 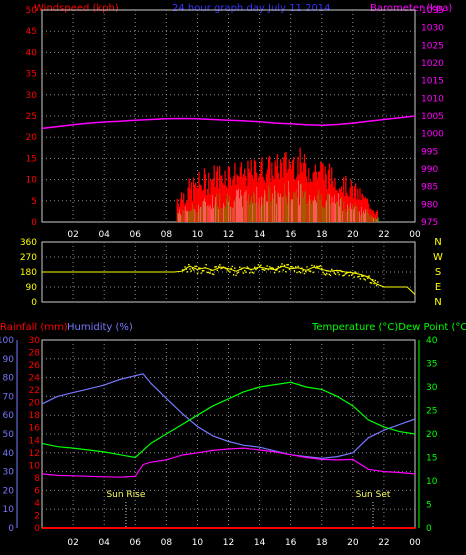 I want to click on humidity-tick-label: 90, so click(x=9, y=360).